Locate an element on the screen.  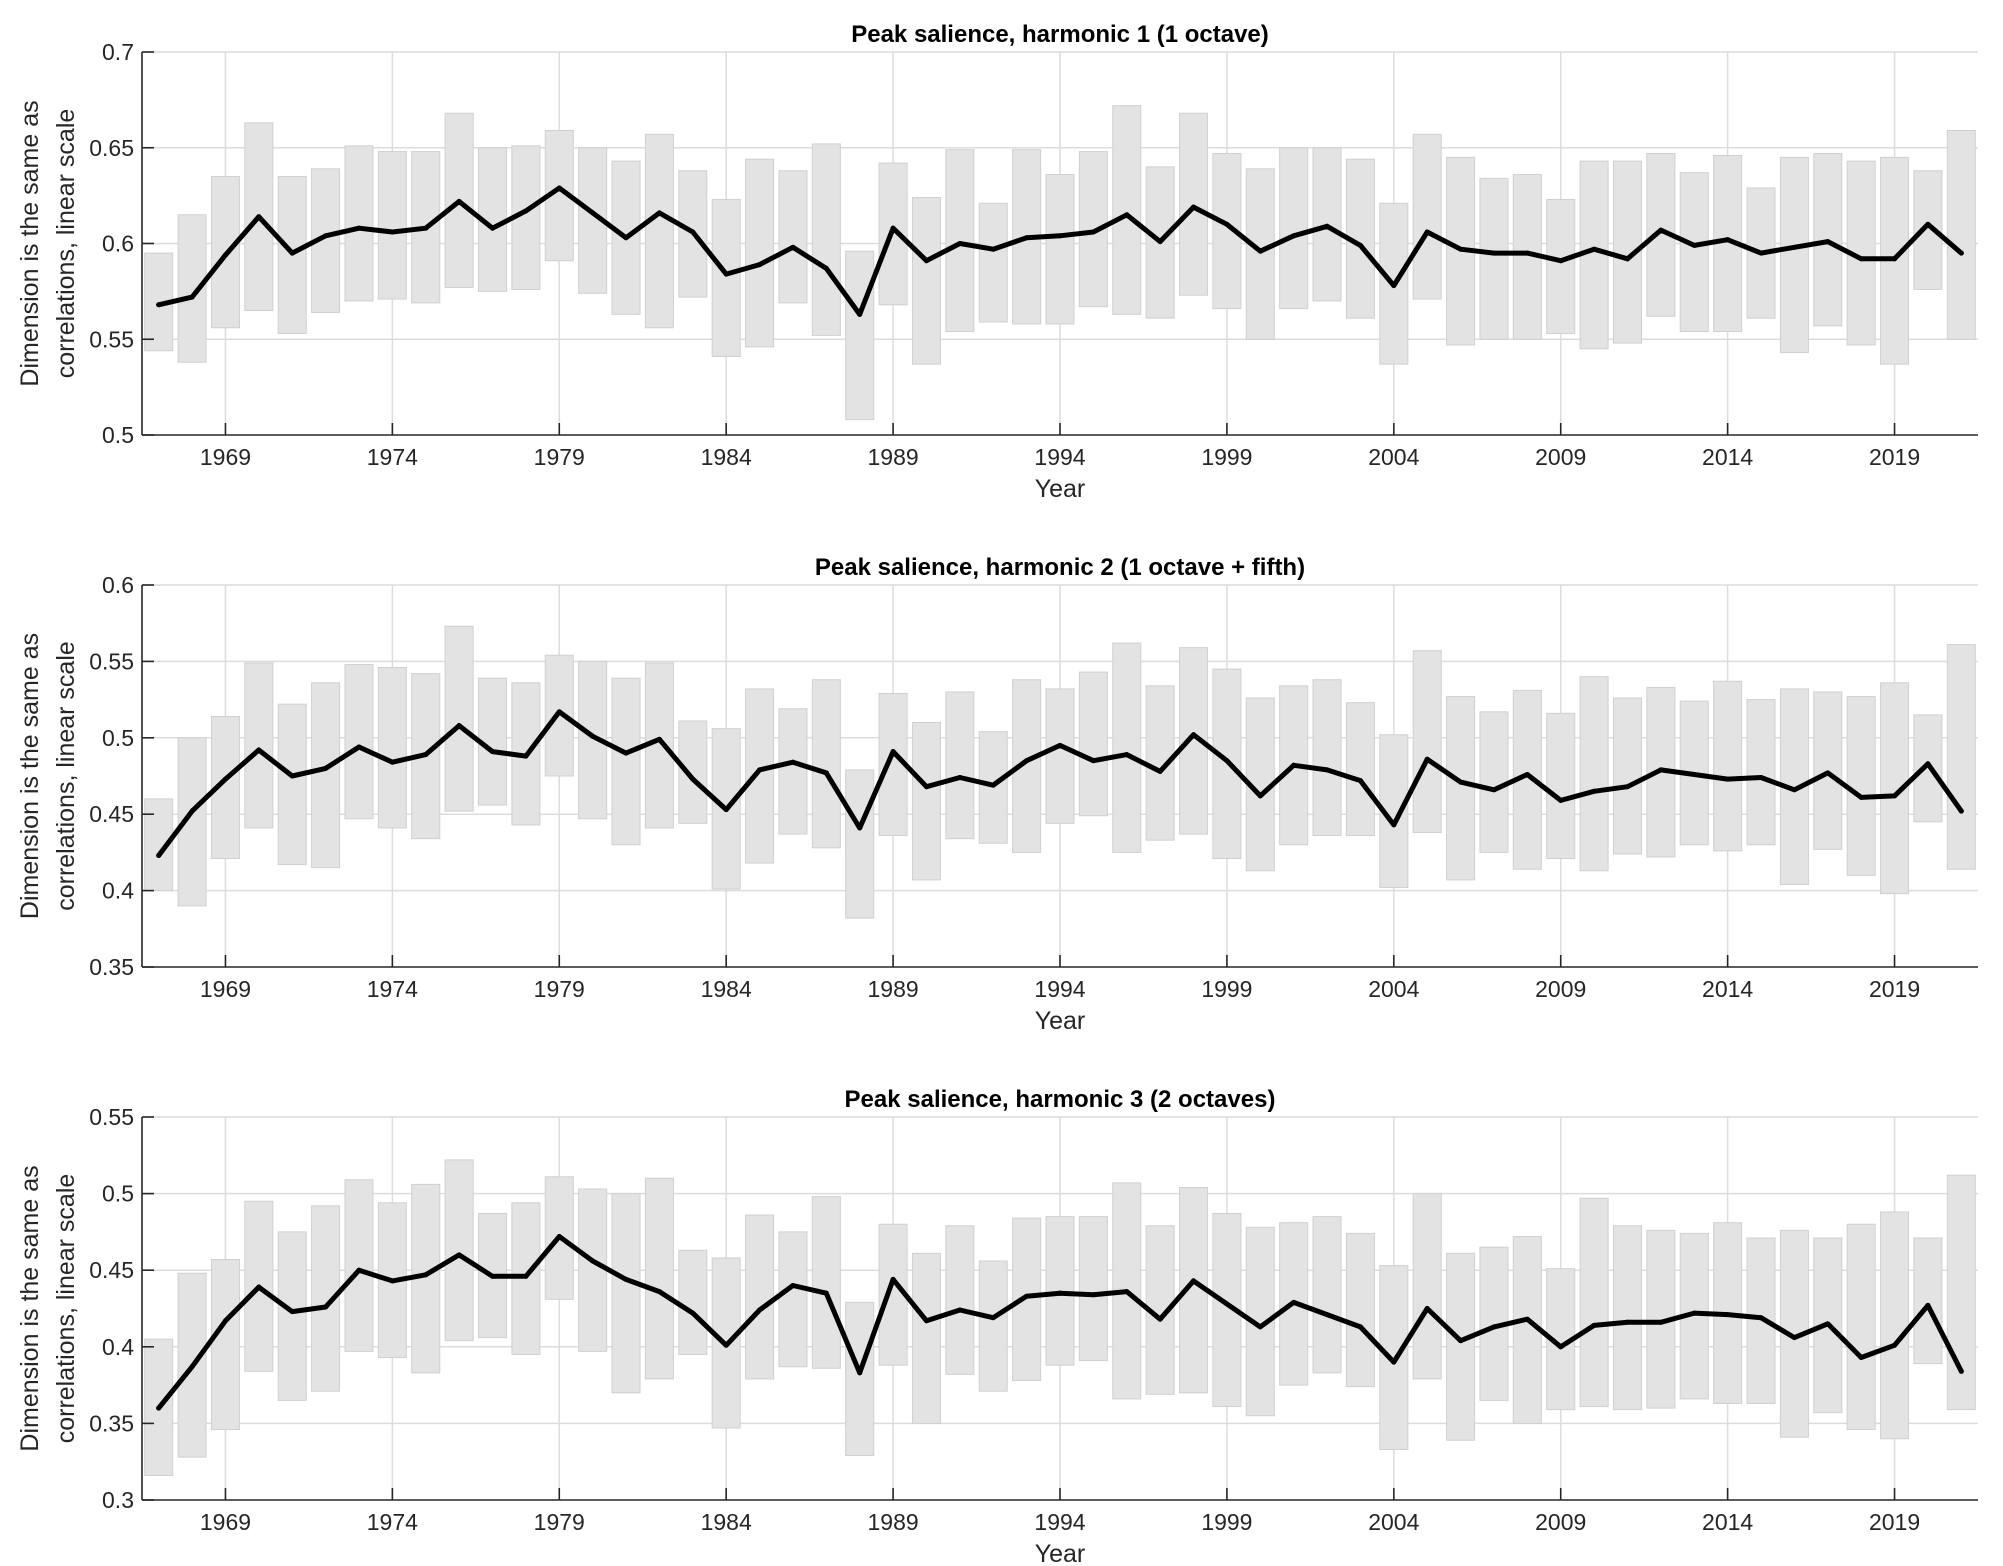
y-tick-label: 0.55 is located at coordinates (111, 1117).